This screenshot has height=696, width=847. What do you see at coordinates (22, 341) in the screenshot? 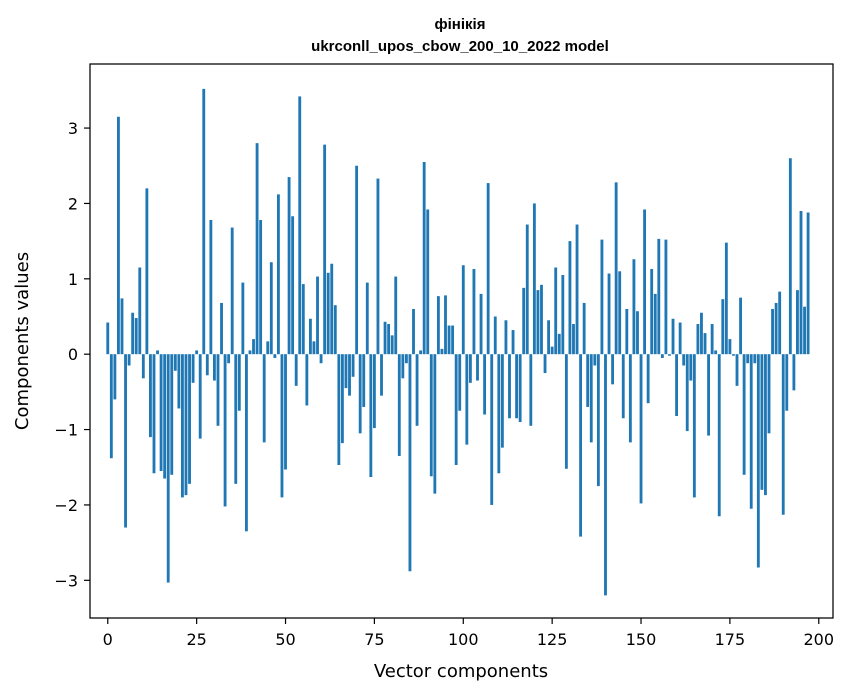
I see `y-axis-label: Components values` at bounding box center [22, 341].